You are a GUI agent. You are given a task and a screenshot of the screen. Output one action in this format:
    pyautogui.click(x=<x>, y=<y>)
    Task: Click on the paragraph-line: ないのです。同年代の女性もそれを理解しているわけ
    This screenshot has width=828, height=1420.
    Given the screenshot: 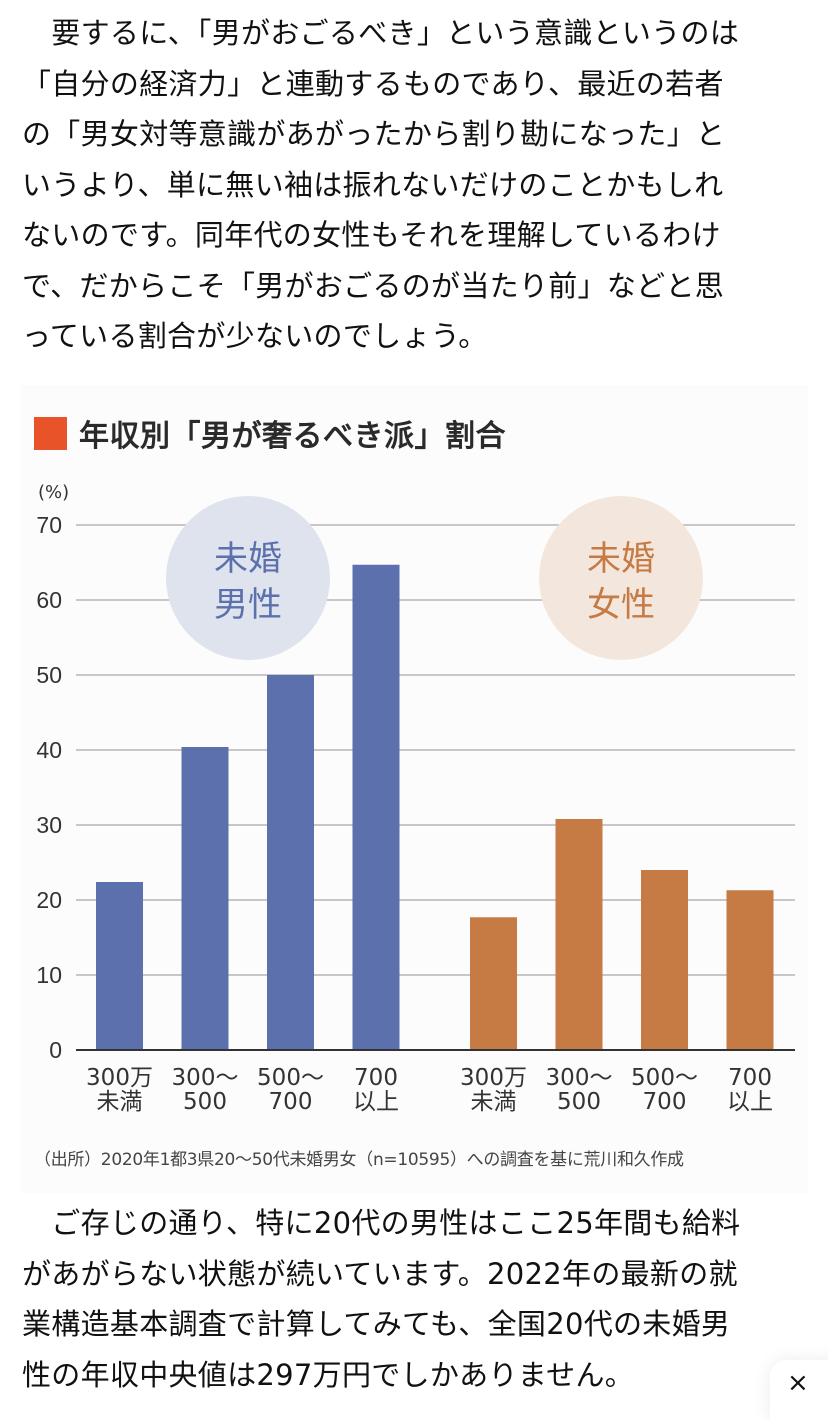 What is the action you would take?
    pyautogui.click(x=371, y=235)
    